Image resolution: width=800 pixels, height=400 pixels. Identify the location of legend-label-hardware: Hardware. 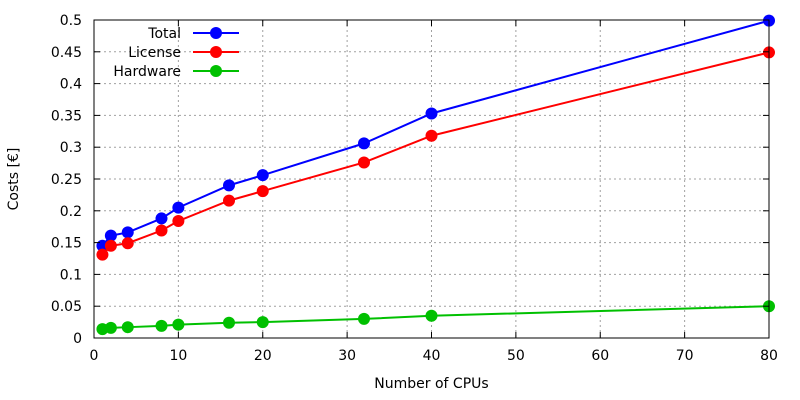
(147, 72).